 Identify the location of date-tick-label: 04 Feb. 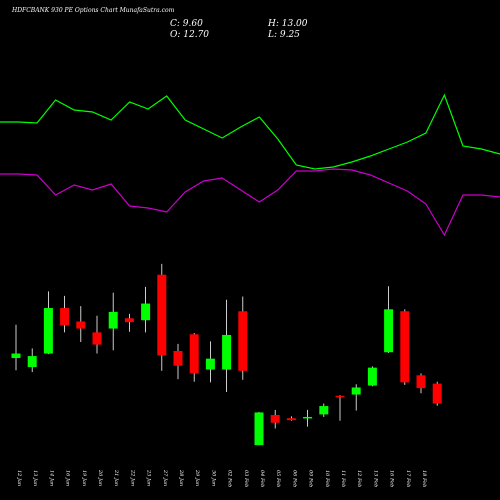
(262, 478).